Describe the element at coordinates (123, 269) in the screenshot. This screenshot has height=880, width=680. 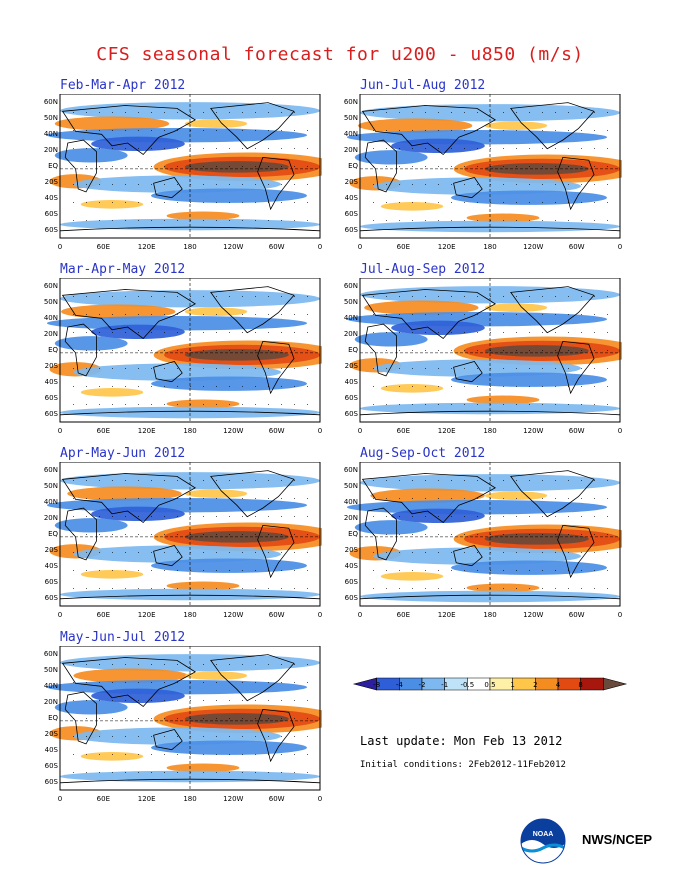
I see `panel-title-3: Mar-Apr-May 2012` at that location.